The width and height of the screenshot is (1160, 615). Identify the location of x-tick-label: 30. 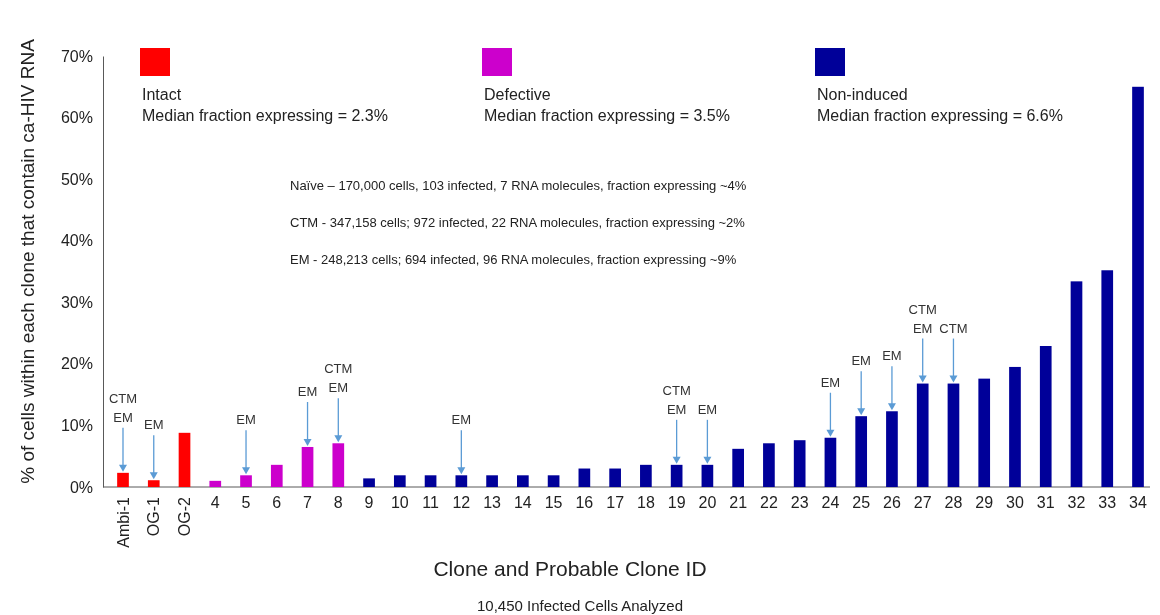
(1015, 503).